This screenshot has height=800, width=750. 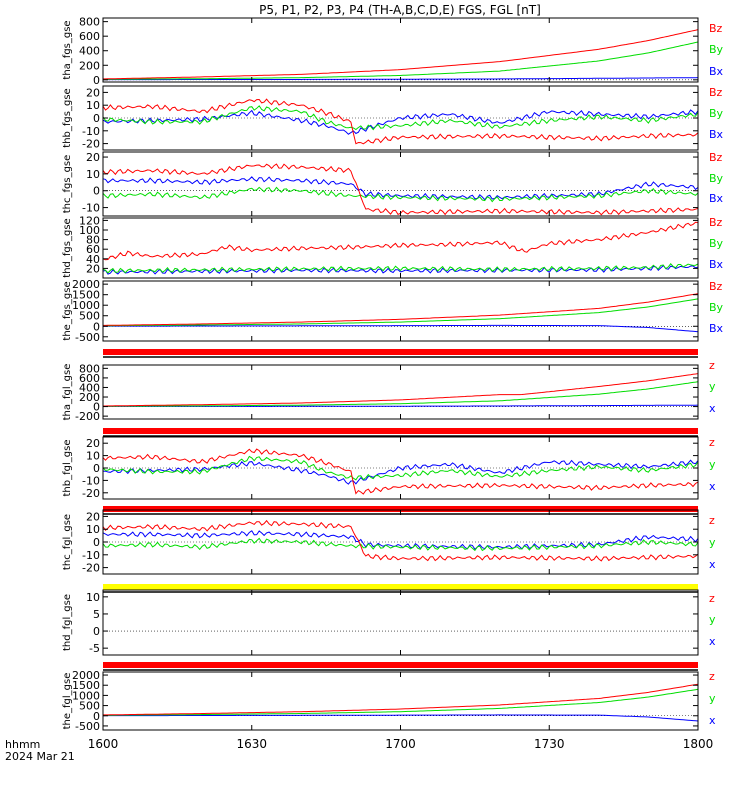 I want to click on y-axis-label: thb_fgs_gse, so click(x=67, y=117).